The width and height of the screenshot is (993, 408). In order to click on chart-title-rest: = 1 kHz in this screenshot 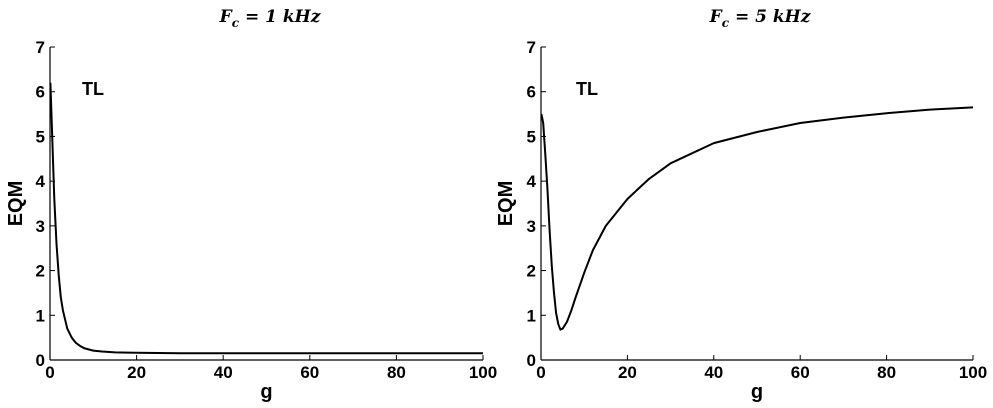, I will do `click(280, 17)`.